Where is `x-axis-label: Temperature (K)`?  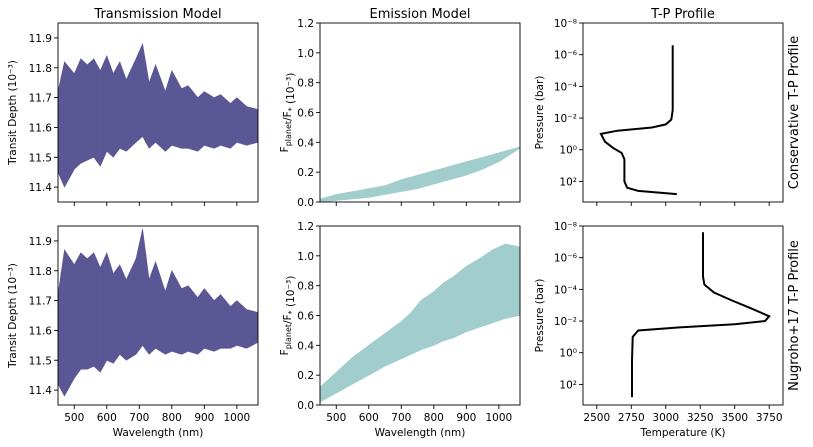 x-axis-label: Temperature (K) is located at coordinates (683, 433).